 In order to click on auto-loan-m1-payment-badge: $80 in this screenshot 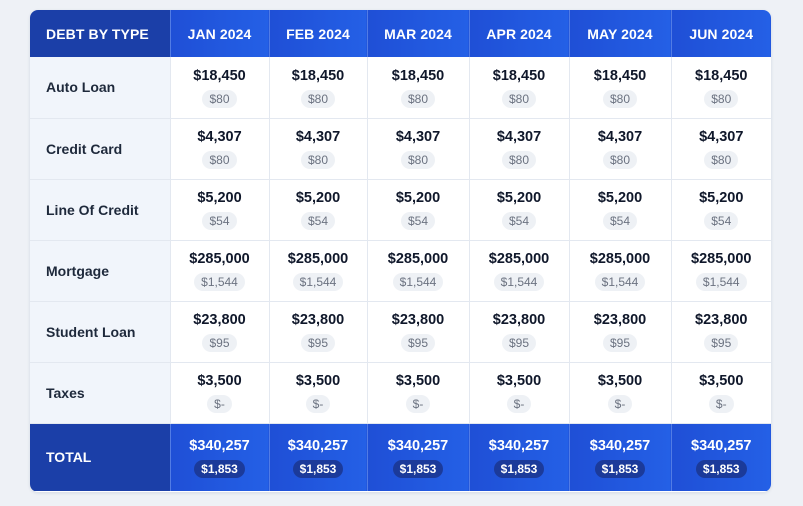, I will do `click(219, 98)`.